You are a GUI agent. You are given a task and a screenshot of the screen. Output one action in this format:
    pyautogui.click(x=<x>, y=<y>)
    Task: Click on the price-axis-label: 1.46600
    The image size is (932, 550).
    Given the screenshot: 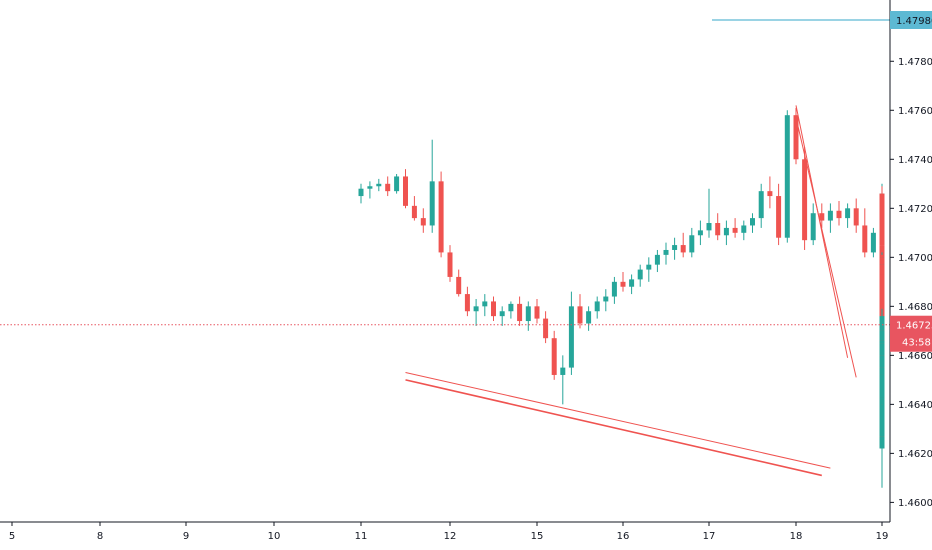 What is the action you would take?
    pyautogui.click(x=915, y=356)
    